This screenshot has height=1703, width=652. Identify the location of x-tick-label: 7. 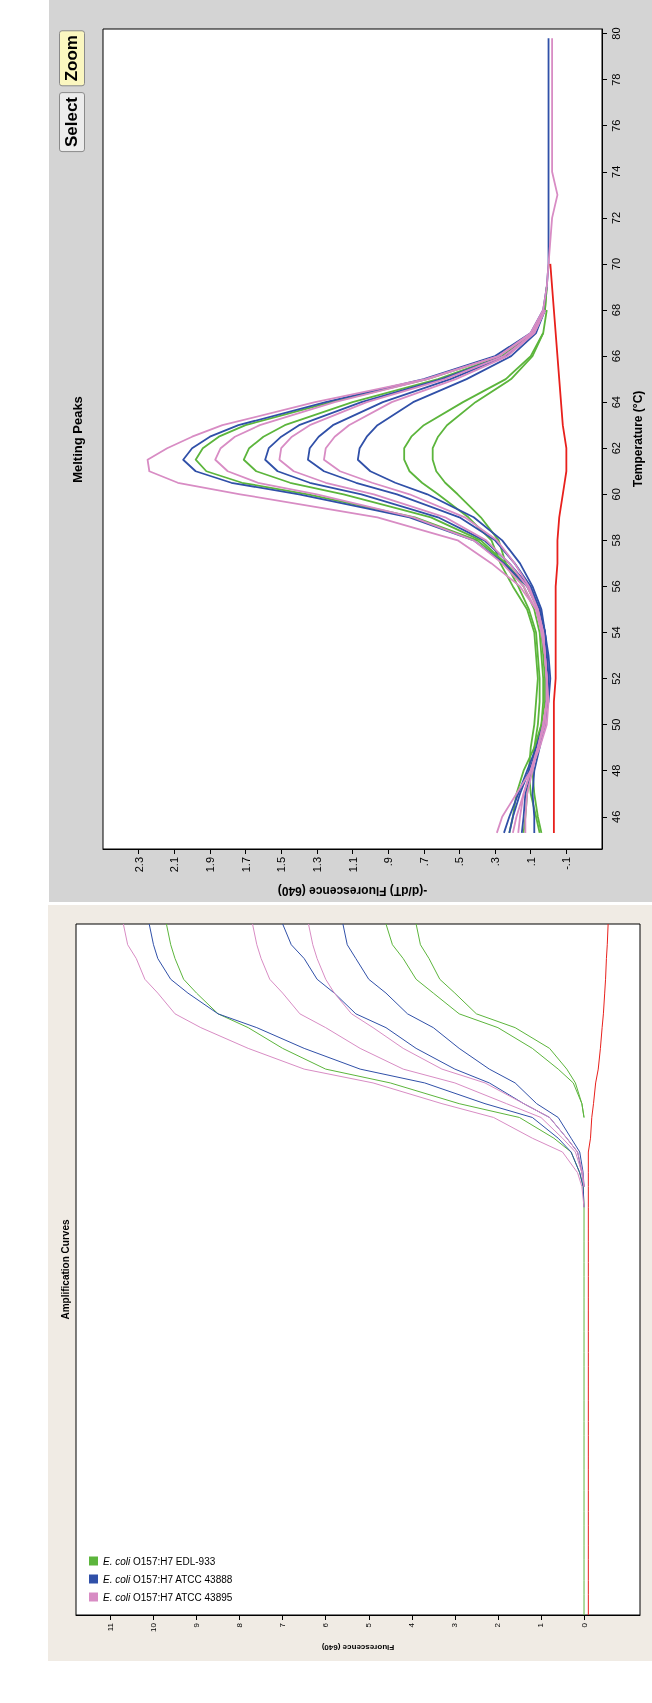
(283, 1625).